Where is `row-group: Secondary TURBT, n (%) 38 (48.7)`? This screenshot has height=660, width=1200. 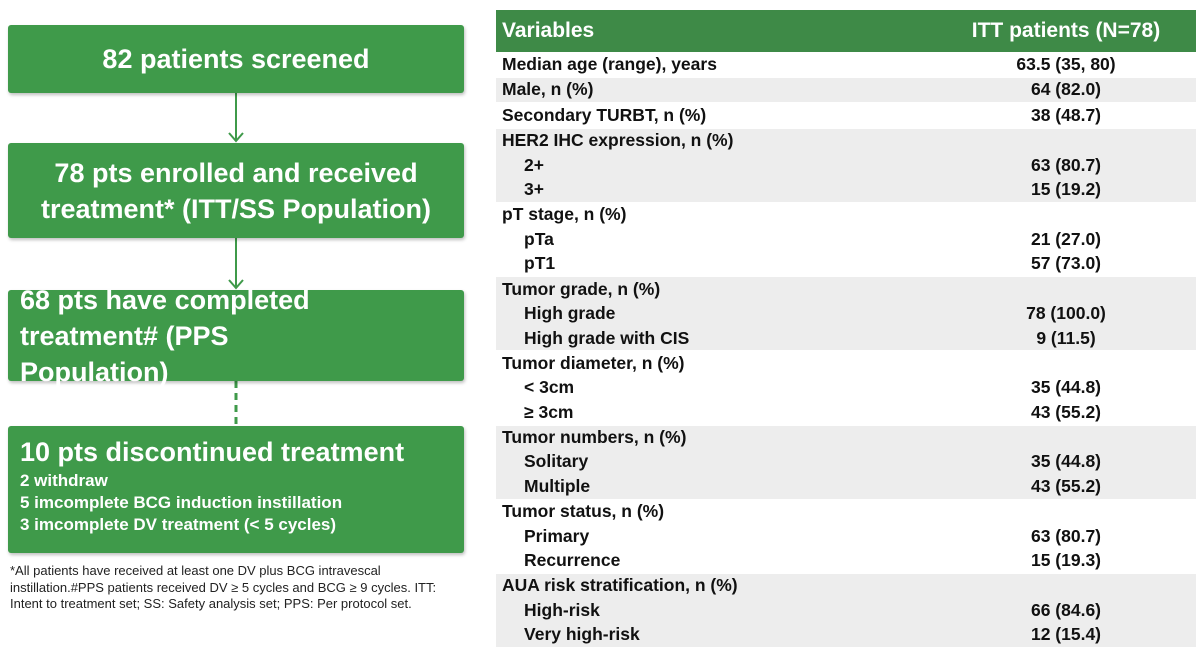
row-group: Secondary TURBT, n (%) 38 (48.7) is located at coordinates (846, 116).